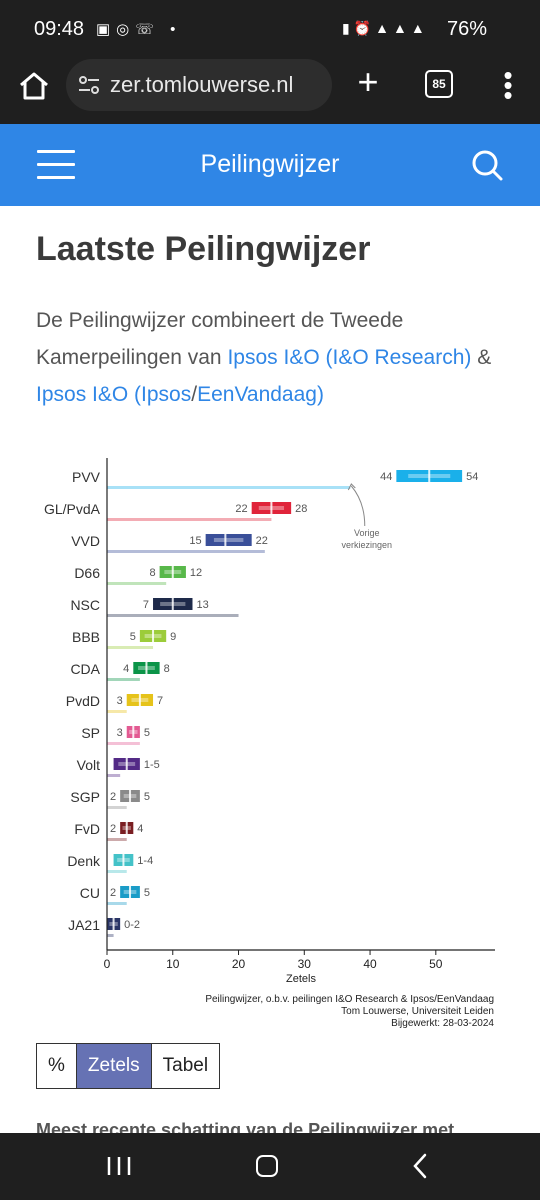 This screenshot has height=1200, width=540. I want to click on more-menu-icon: • • •, so click(508, 85).